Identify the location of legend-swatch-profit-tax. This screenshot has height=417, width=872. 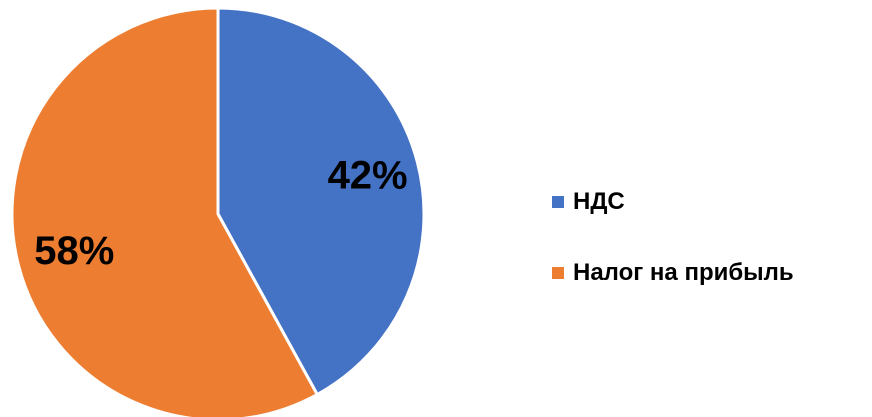
(558, 273).